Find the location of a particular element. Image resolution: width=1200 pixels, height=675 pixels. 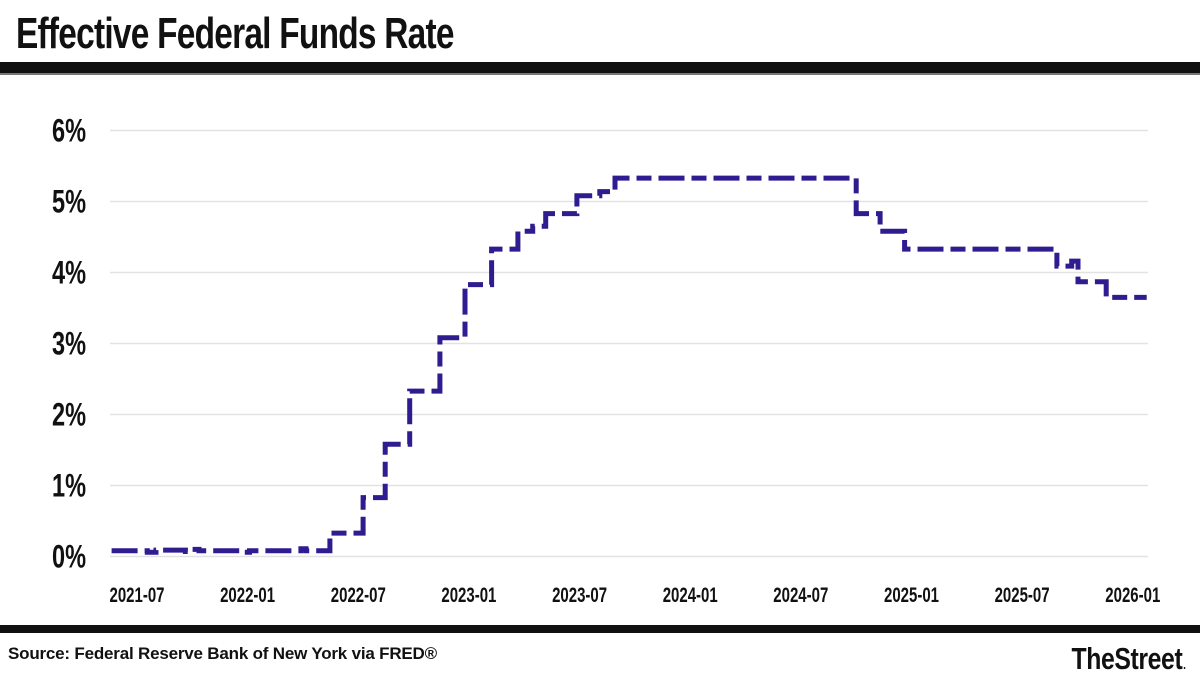

svg-text: 2024-01 is located at coordinates (690, 595).